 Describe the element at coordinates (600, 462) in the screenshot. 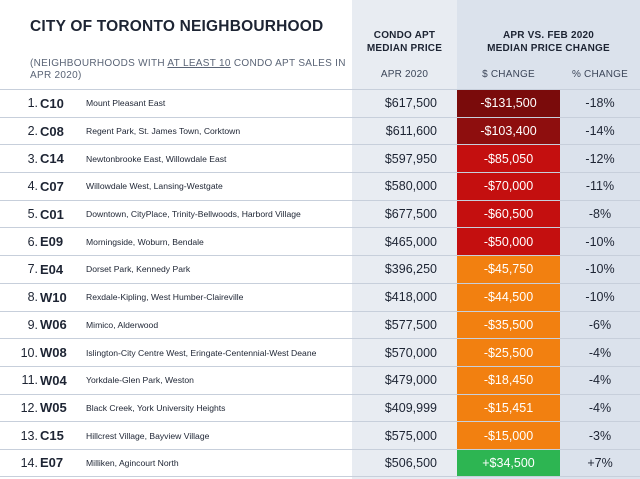

I see `percent-change-cell: +7%` at that location.